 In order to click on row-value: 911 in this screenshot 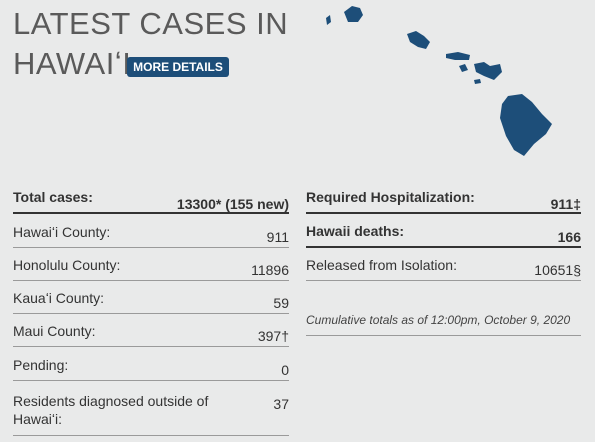, I will do `click(277, 237)`.